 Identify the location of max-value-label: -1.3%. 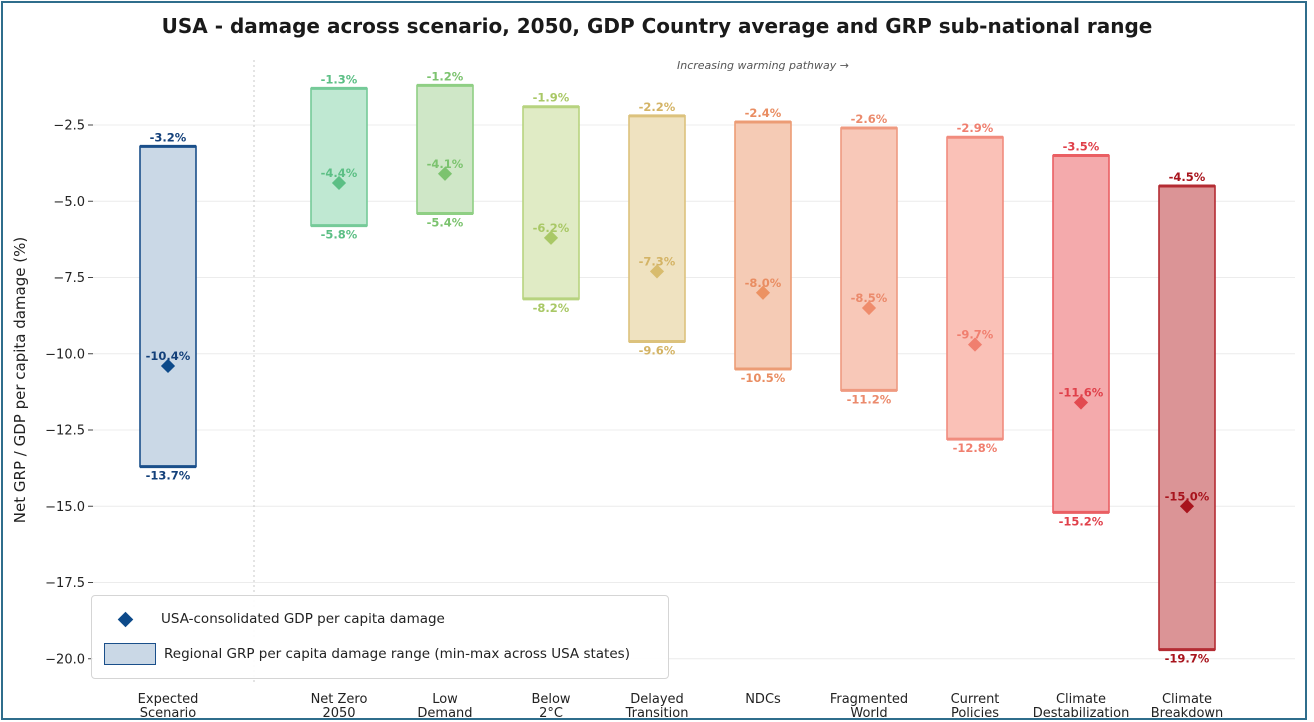
(339, 79).